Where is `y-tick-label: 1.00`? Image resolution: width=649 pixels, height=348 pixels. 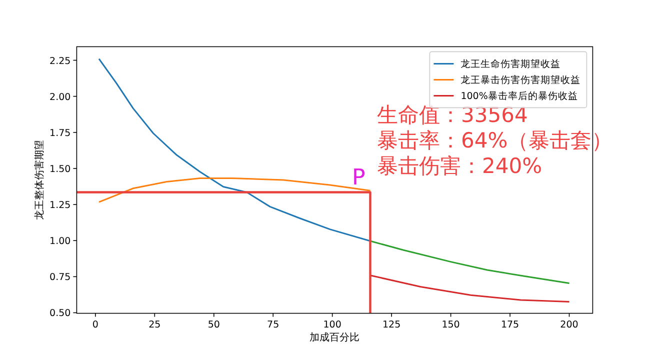
y-tick-label: 1.00 is located at coordinates (60, 242).